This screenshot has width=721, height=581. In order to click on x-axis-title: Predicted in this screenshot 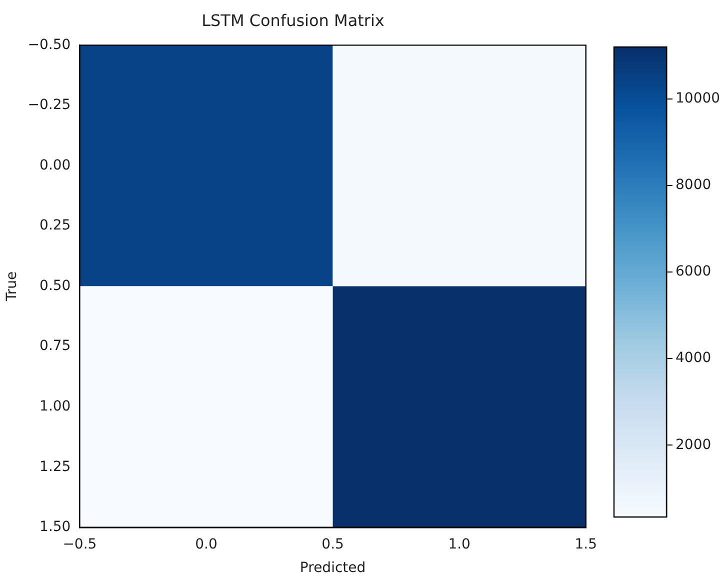, I will do `click(333, 568)`.